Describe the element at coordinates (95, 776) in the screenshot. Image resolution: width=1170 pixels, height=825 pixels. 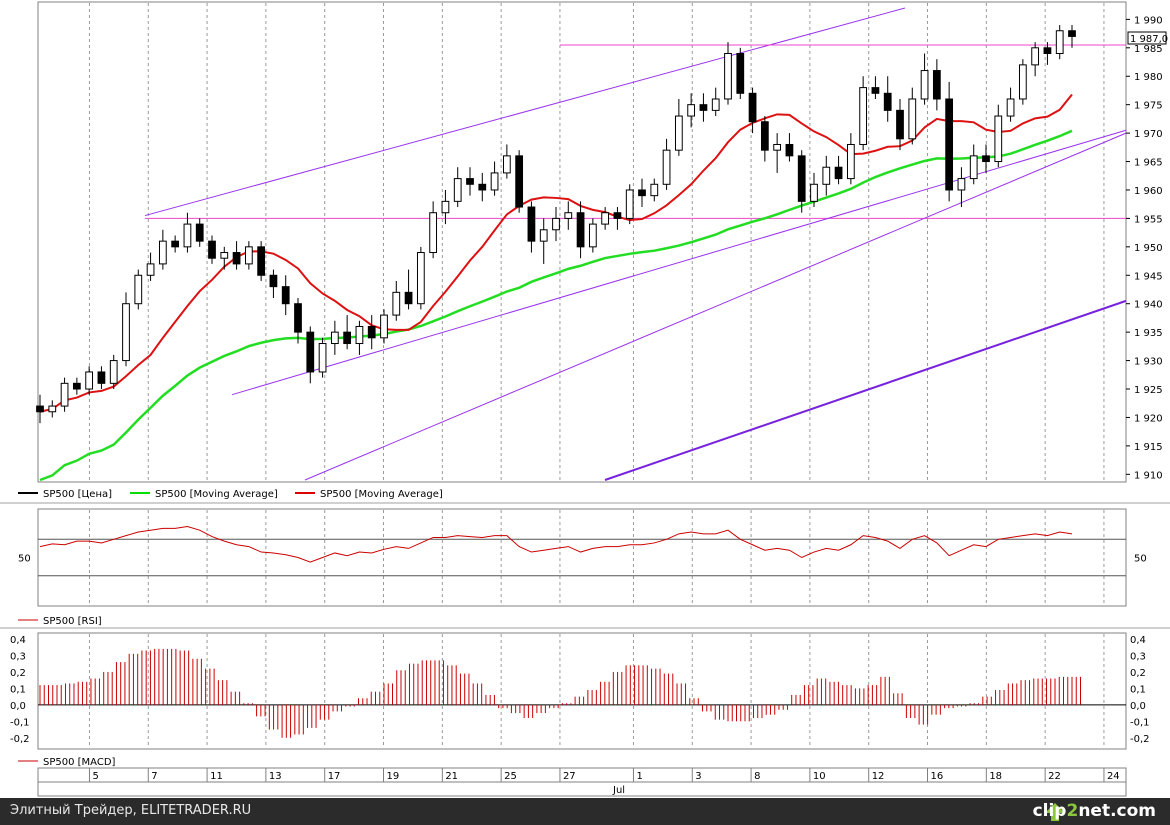
I see `date-label: 5` at that location.